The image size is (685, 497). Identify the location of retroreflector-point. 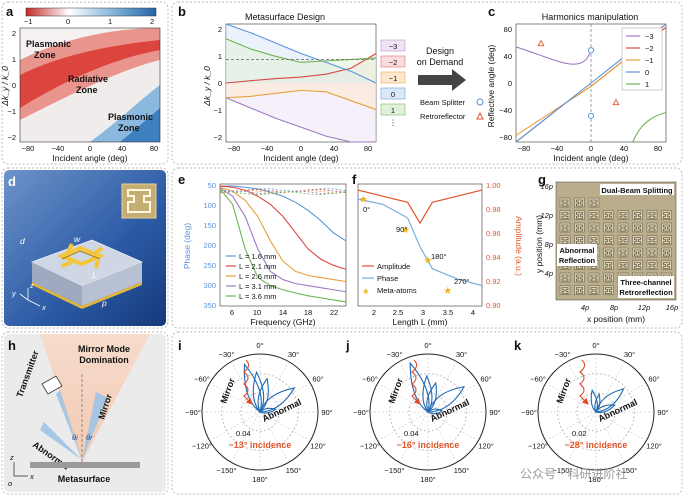
(616, 102).